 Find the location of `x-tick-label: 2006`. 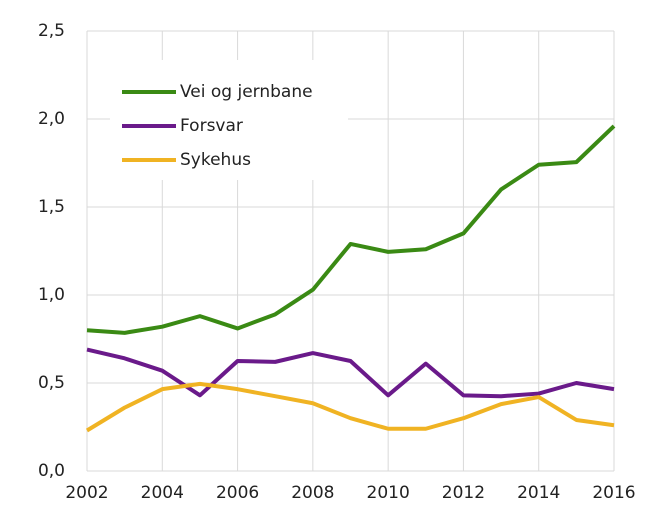

x-tick-label: 2006 is located at coordinates (237, 493).